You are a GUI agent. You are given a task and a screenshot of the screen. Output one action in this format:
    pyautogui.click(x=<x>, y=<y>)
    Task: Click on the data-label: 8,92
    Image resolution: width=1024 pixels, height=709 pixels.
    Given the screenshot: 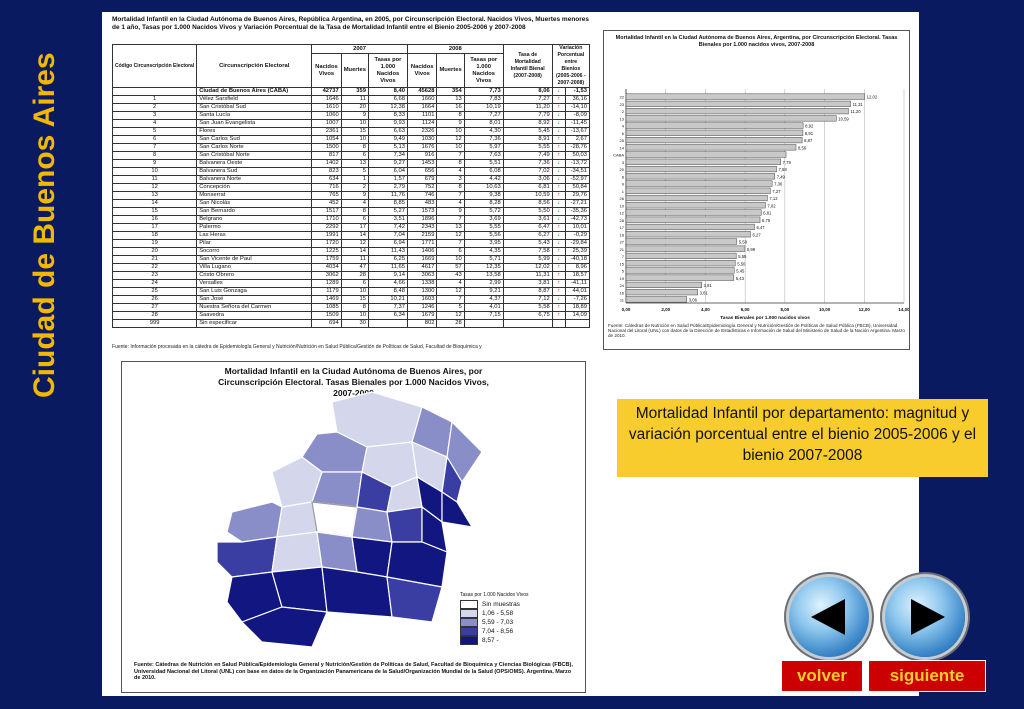 What is the action you would take?
    pyautogui.click(x=809, y=126)
    